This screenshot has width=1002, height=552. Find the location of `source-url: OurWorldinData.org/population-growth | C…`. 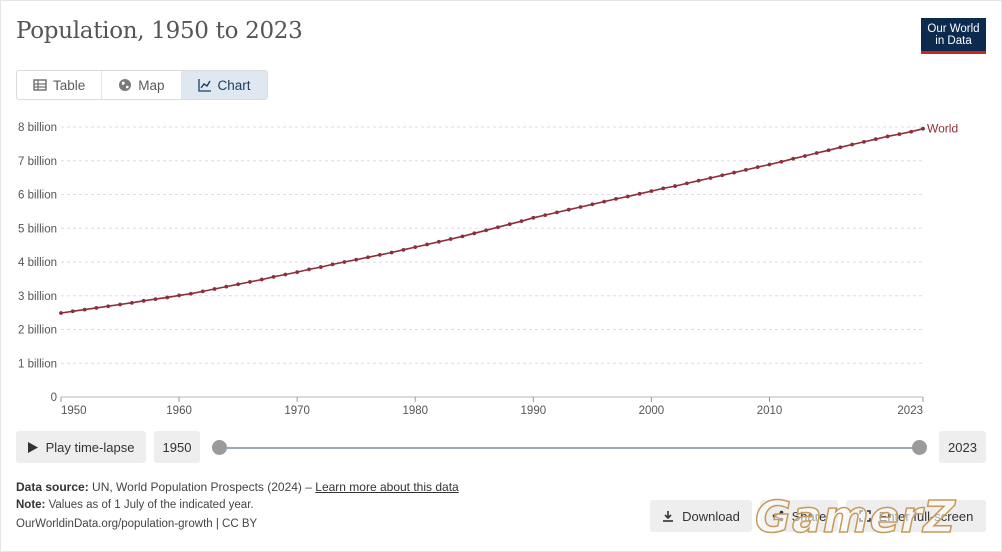

source-url: OurWorldinData.org/population-growth | C… is located at coordinates (137, 524).